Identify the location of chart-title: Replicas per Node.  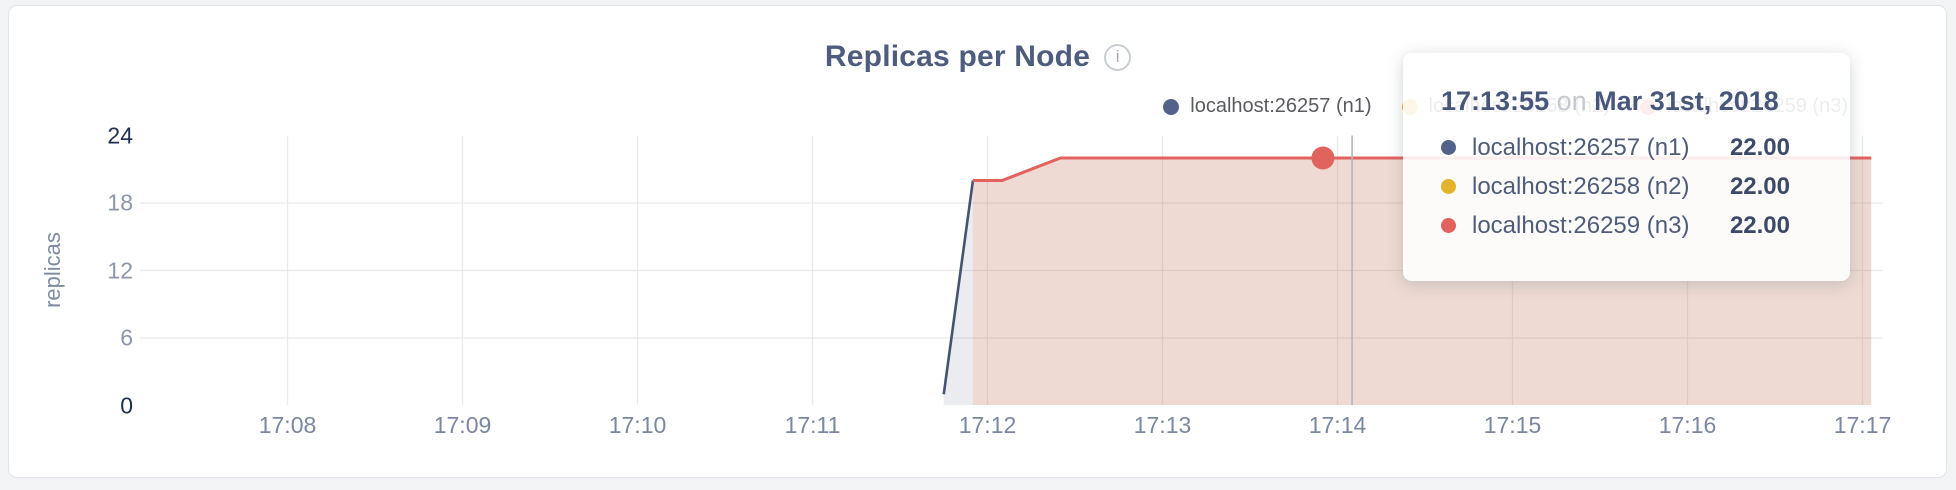
(957, 56).